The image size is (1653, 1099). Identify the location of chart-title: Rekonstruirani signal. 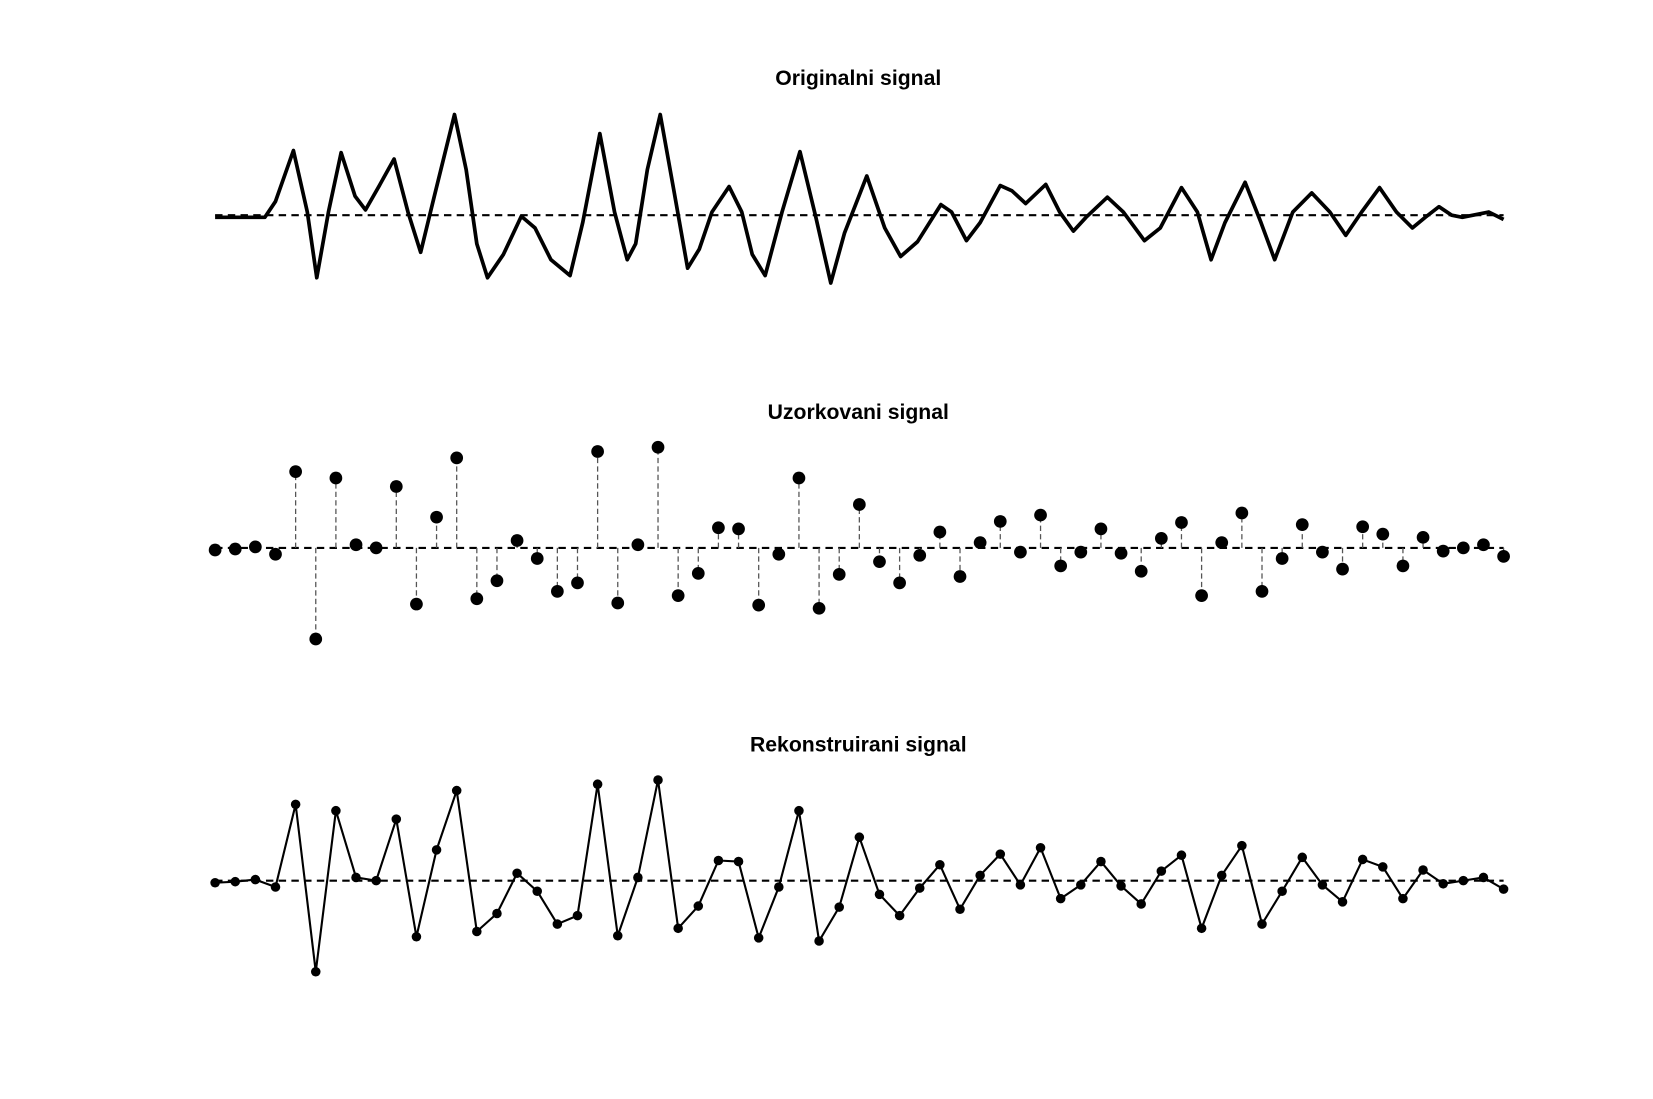
(858, 745).